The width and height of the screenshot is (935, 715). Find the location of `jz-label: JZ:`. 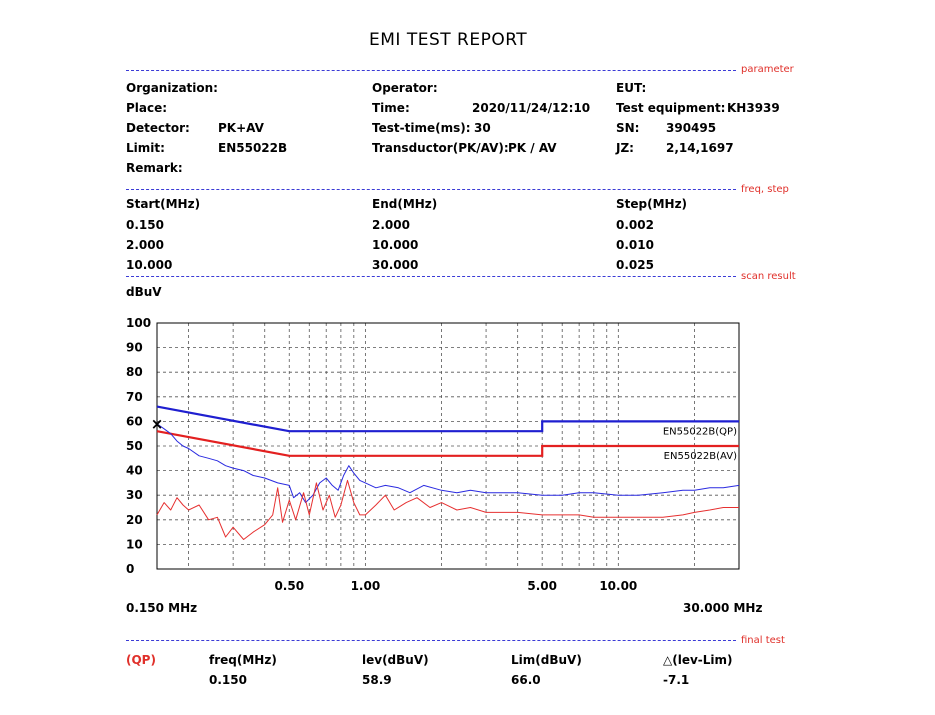

jz-label: JZ: is located at coordinates (625, 148).